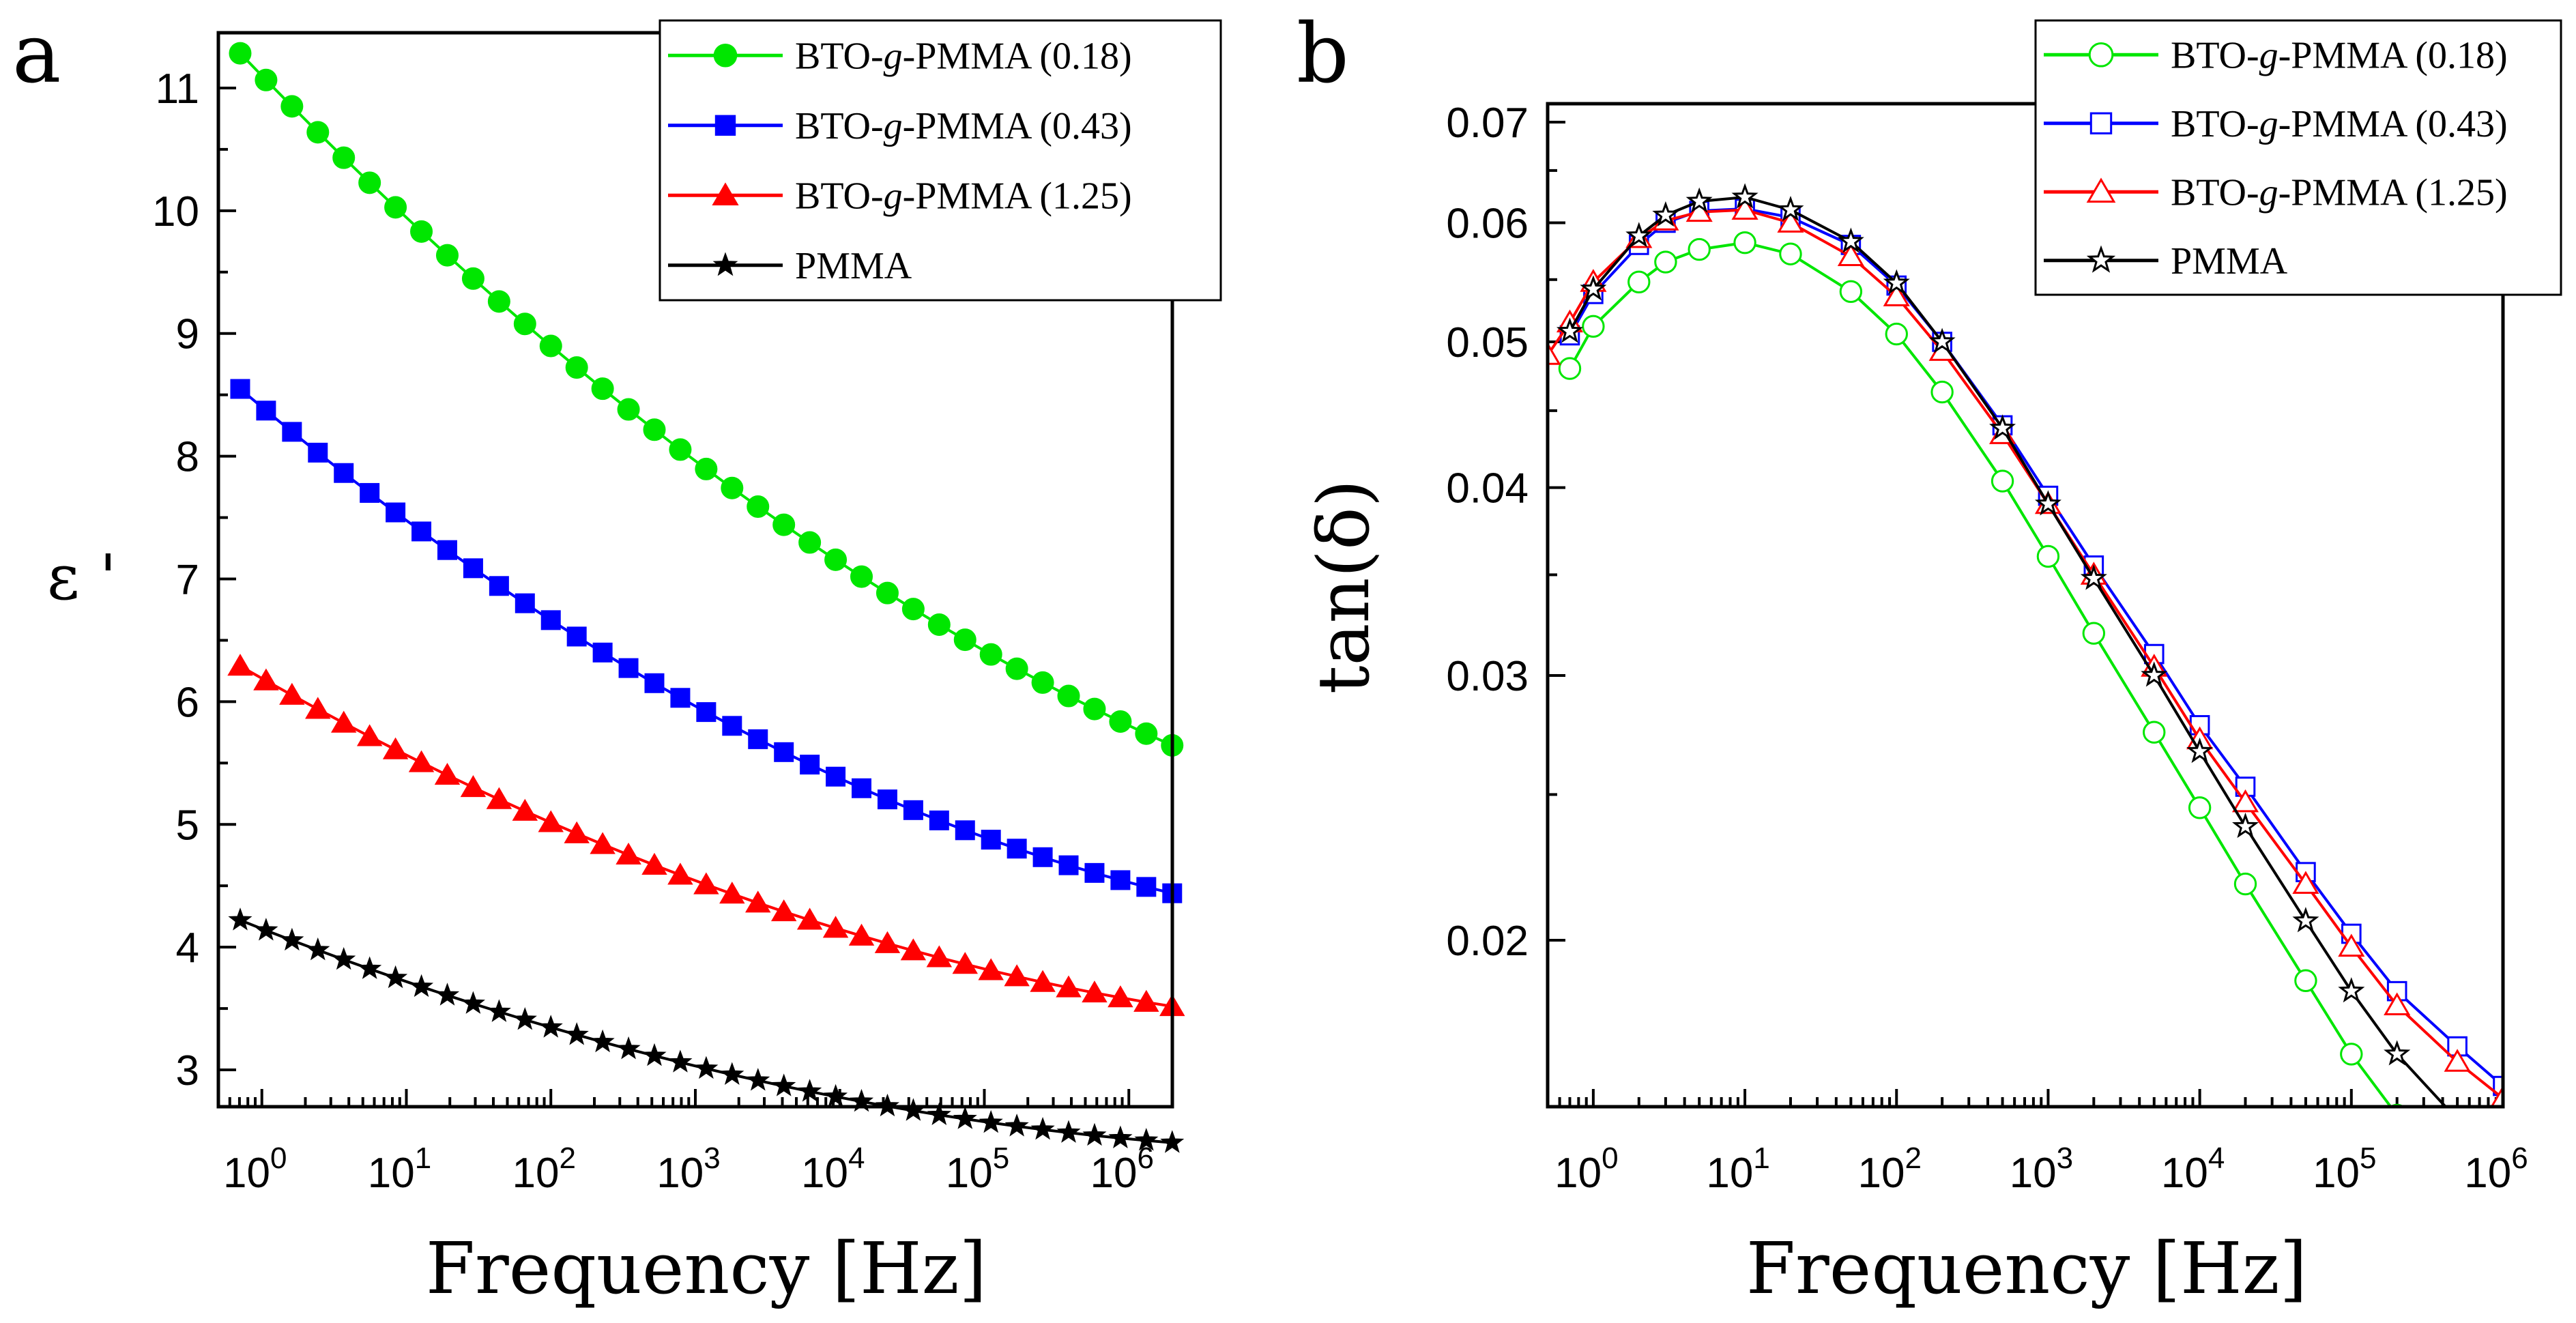  I want to click on panel-b-y-tick-label: 0.03, so click(1487, 676).